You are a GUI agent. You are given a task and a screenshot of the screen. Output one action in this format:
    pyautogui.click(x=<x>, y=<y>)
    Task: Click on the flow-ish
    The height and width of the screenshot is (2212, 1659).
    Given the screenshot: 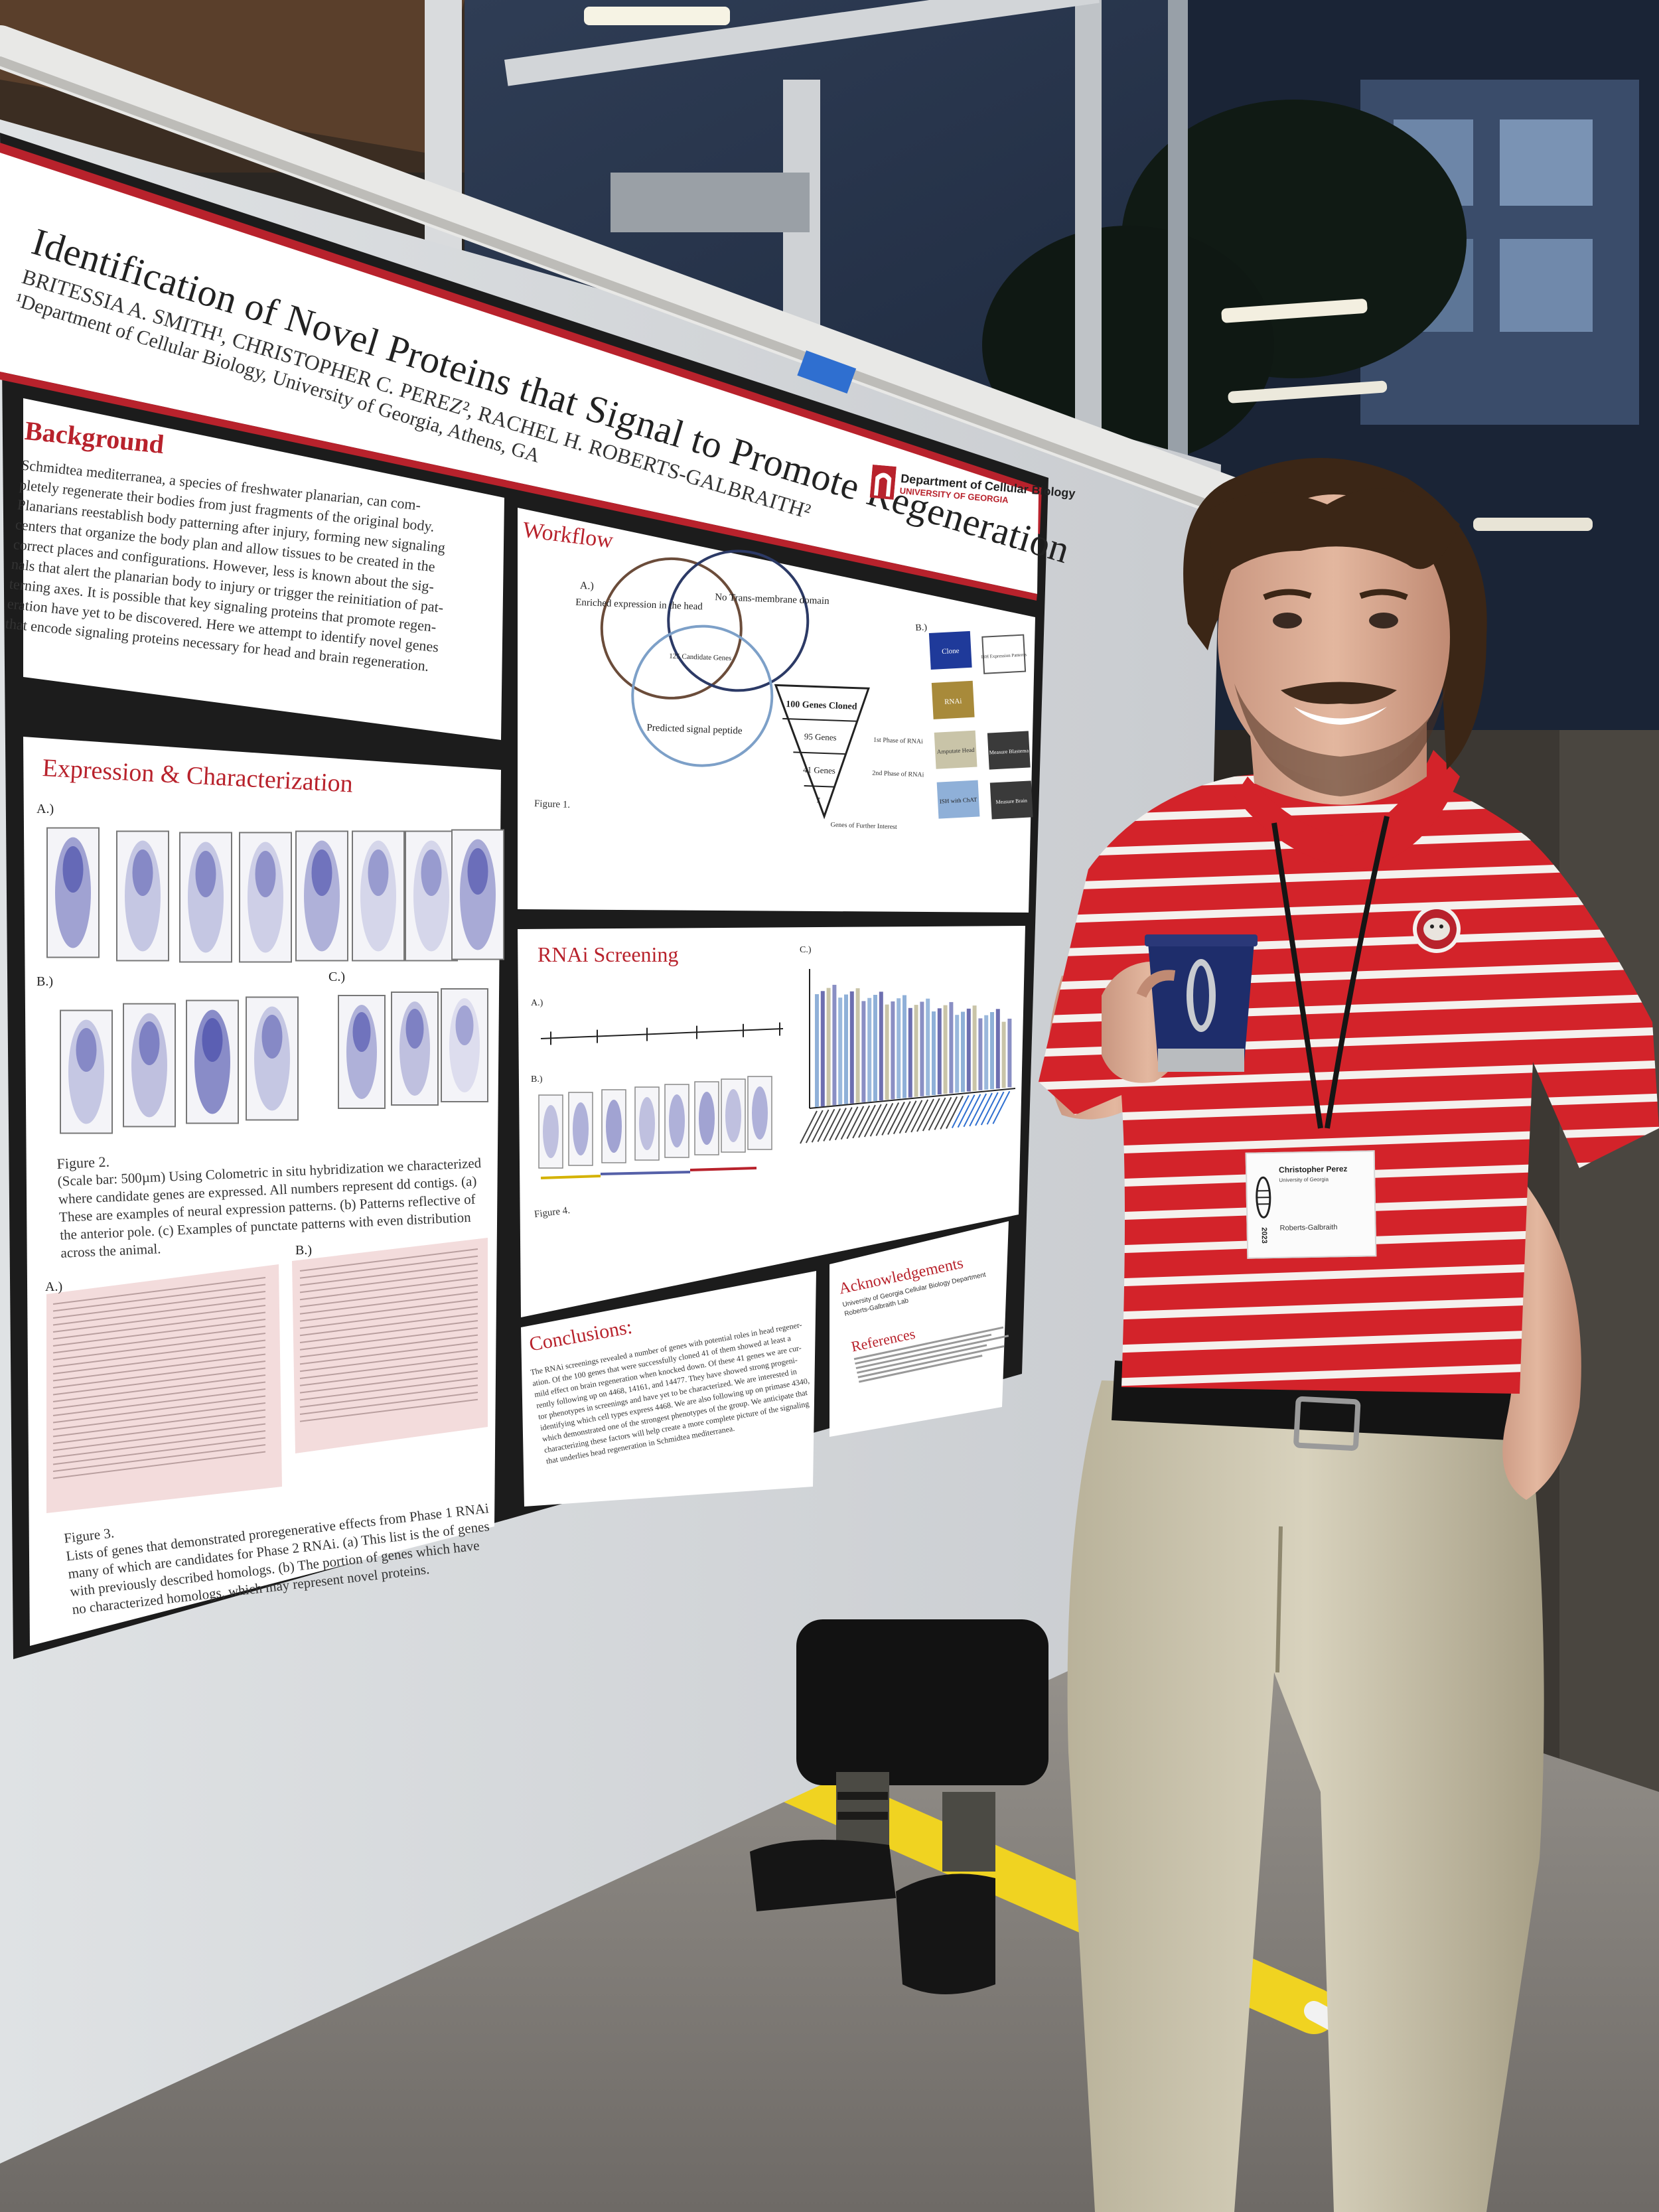 What is the action you would take?
    pyautogui.click(x=1004, y=654)
    